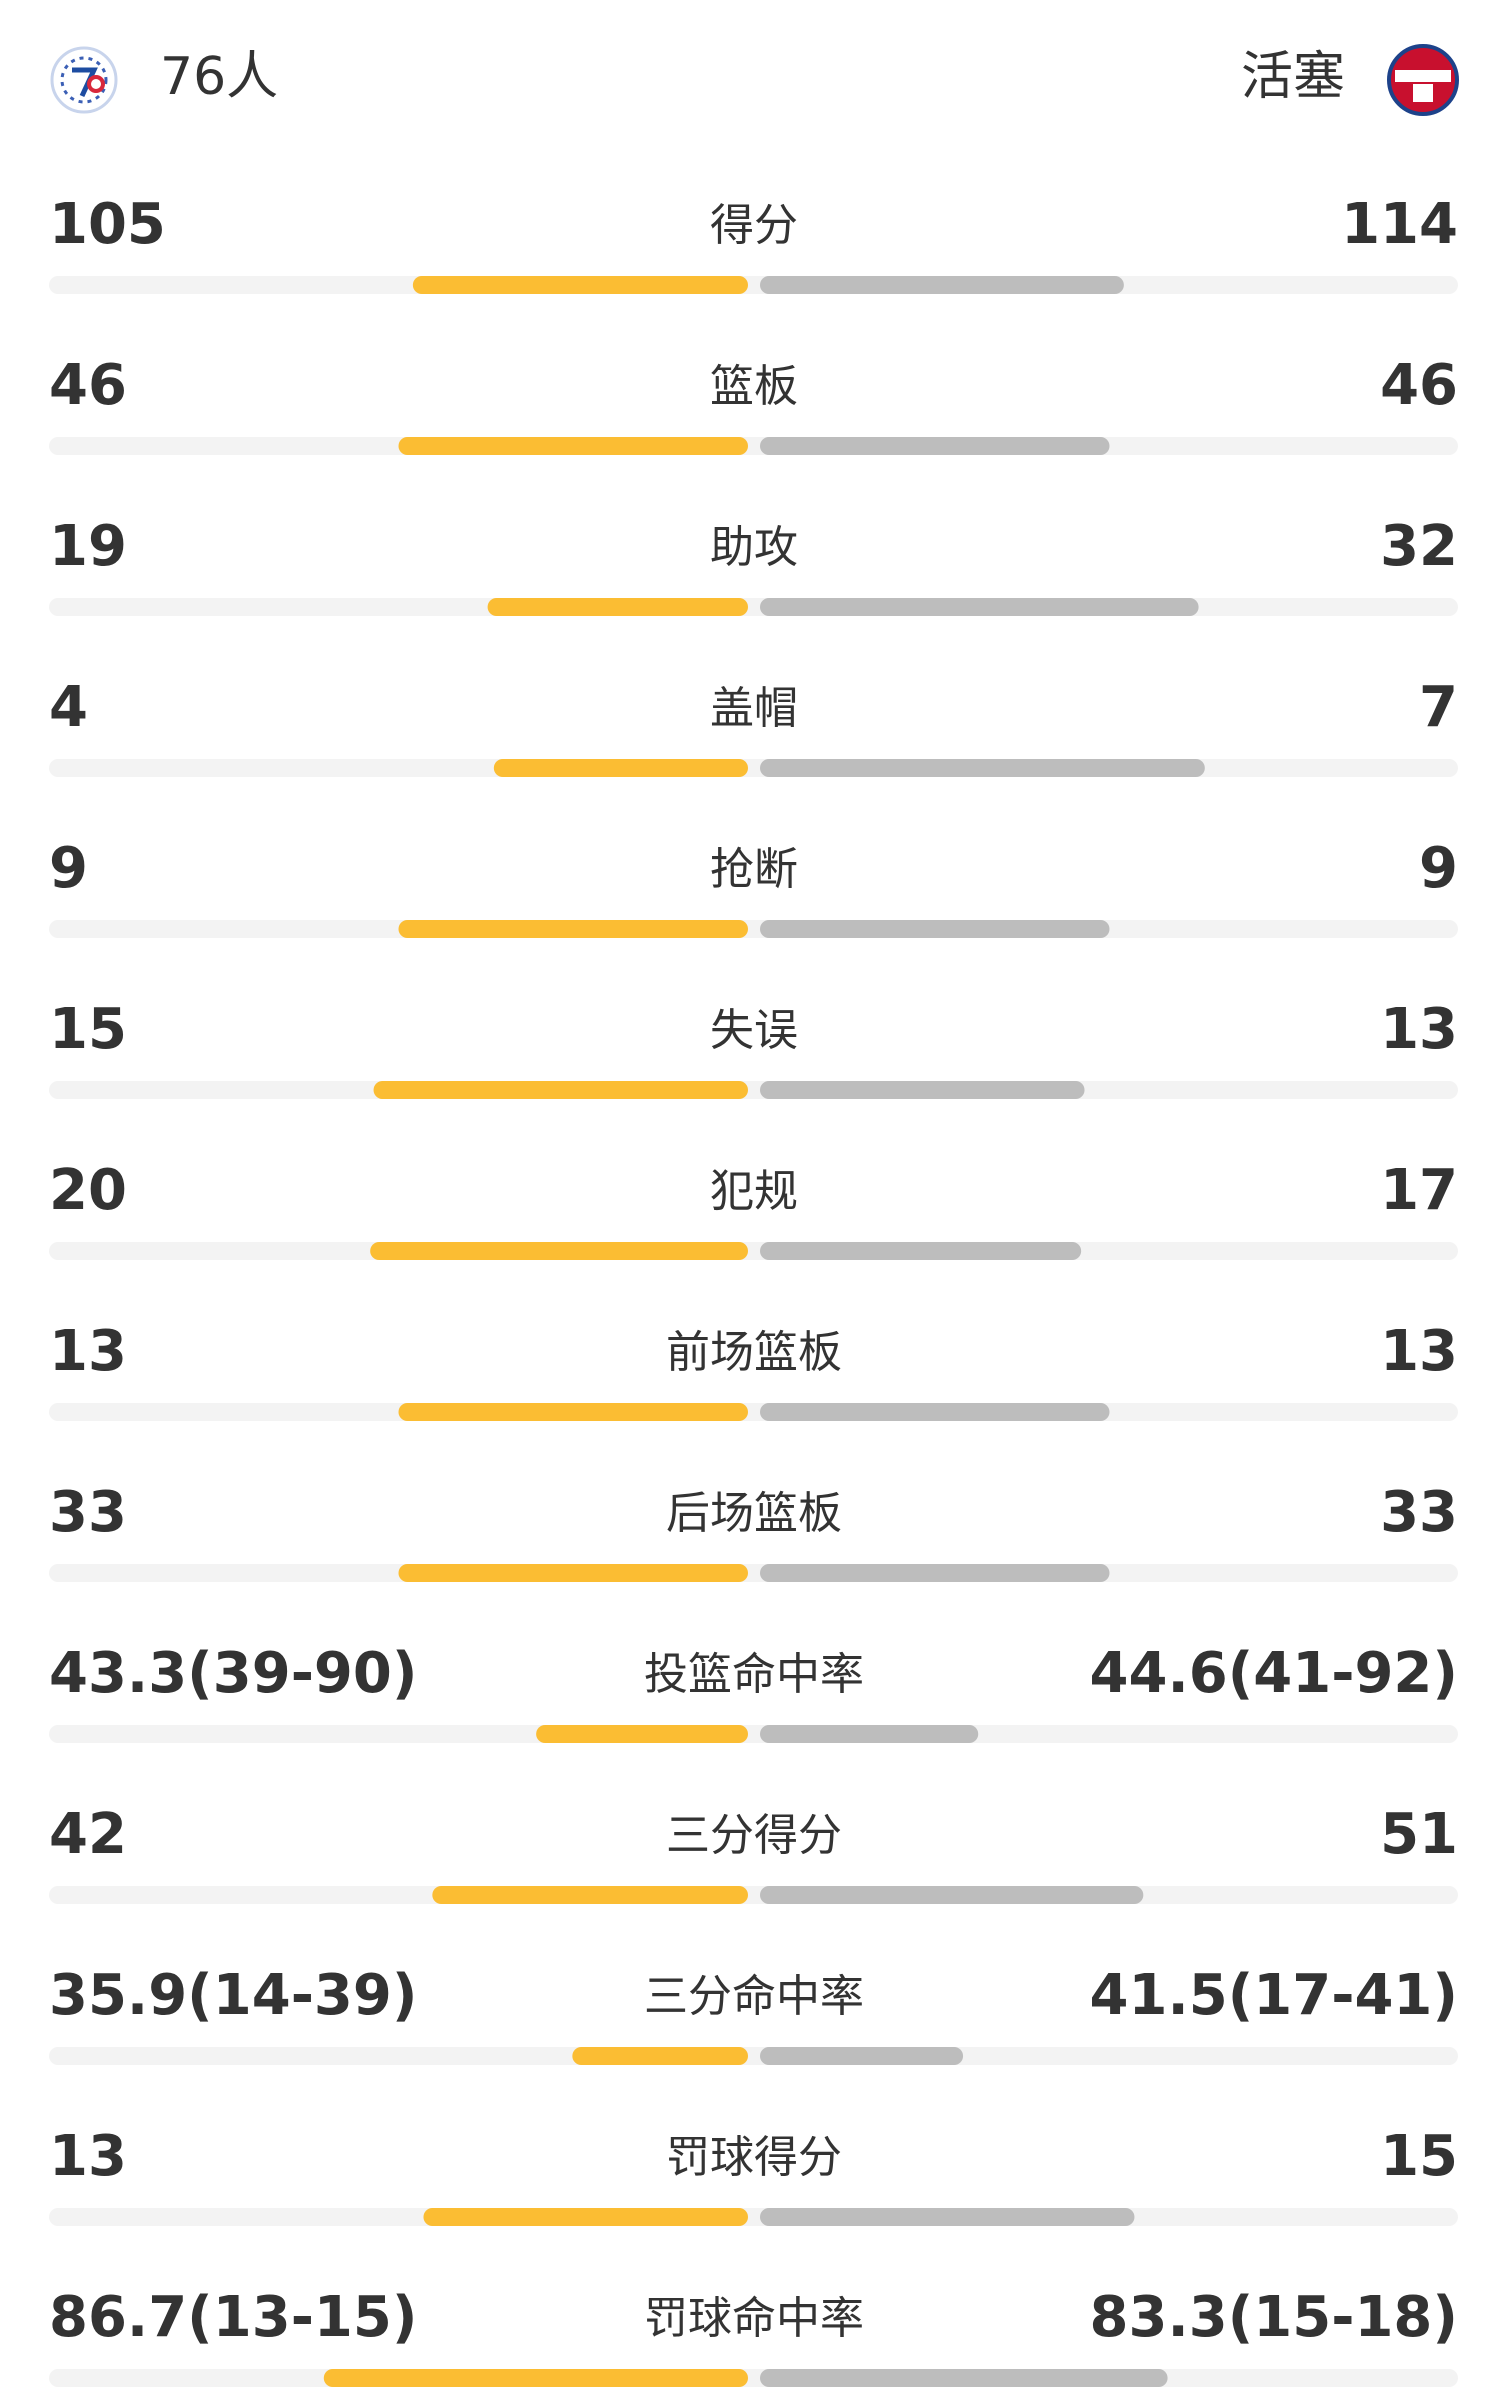  What do you see at coordinates (754, 386) in the screenshot?
I see `stat-label: 篮板` at bounding box center [754, 386].